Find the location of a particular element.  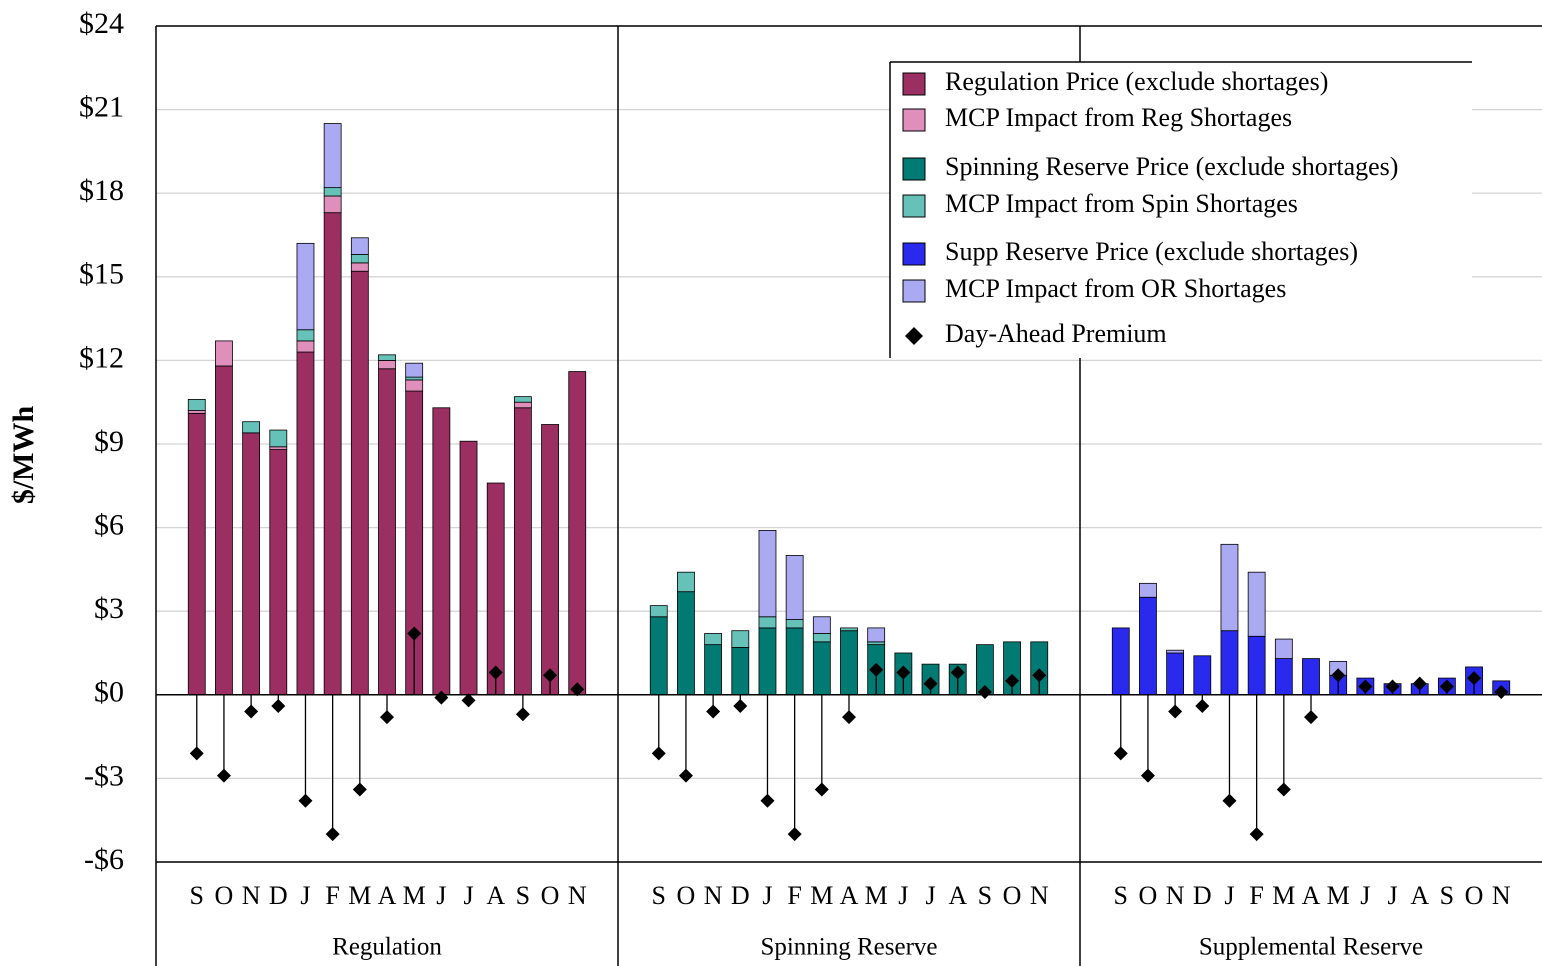

x-tick-label: S is located at coordinates (1121, 895).